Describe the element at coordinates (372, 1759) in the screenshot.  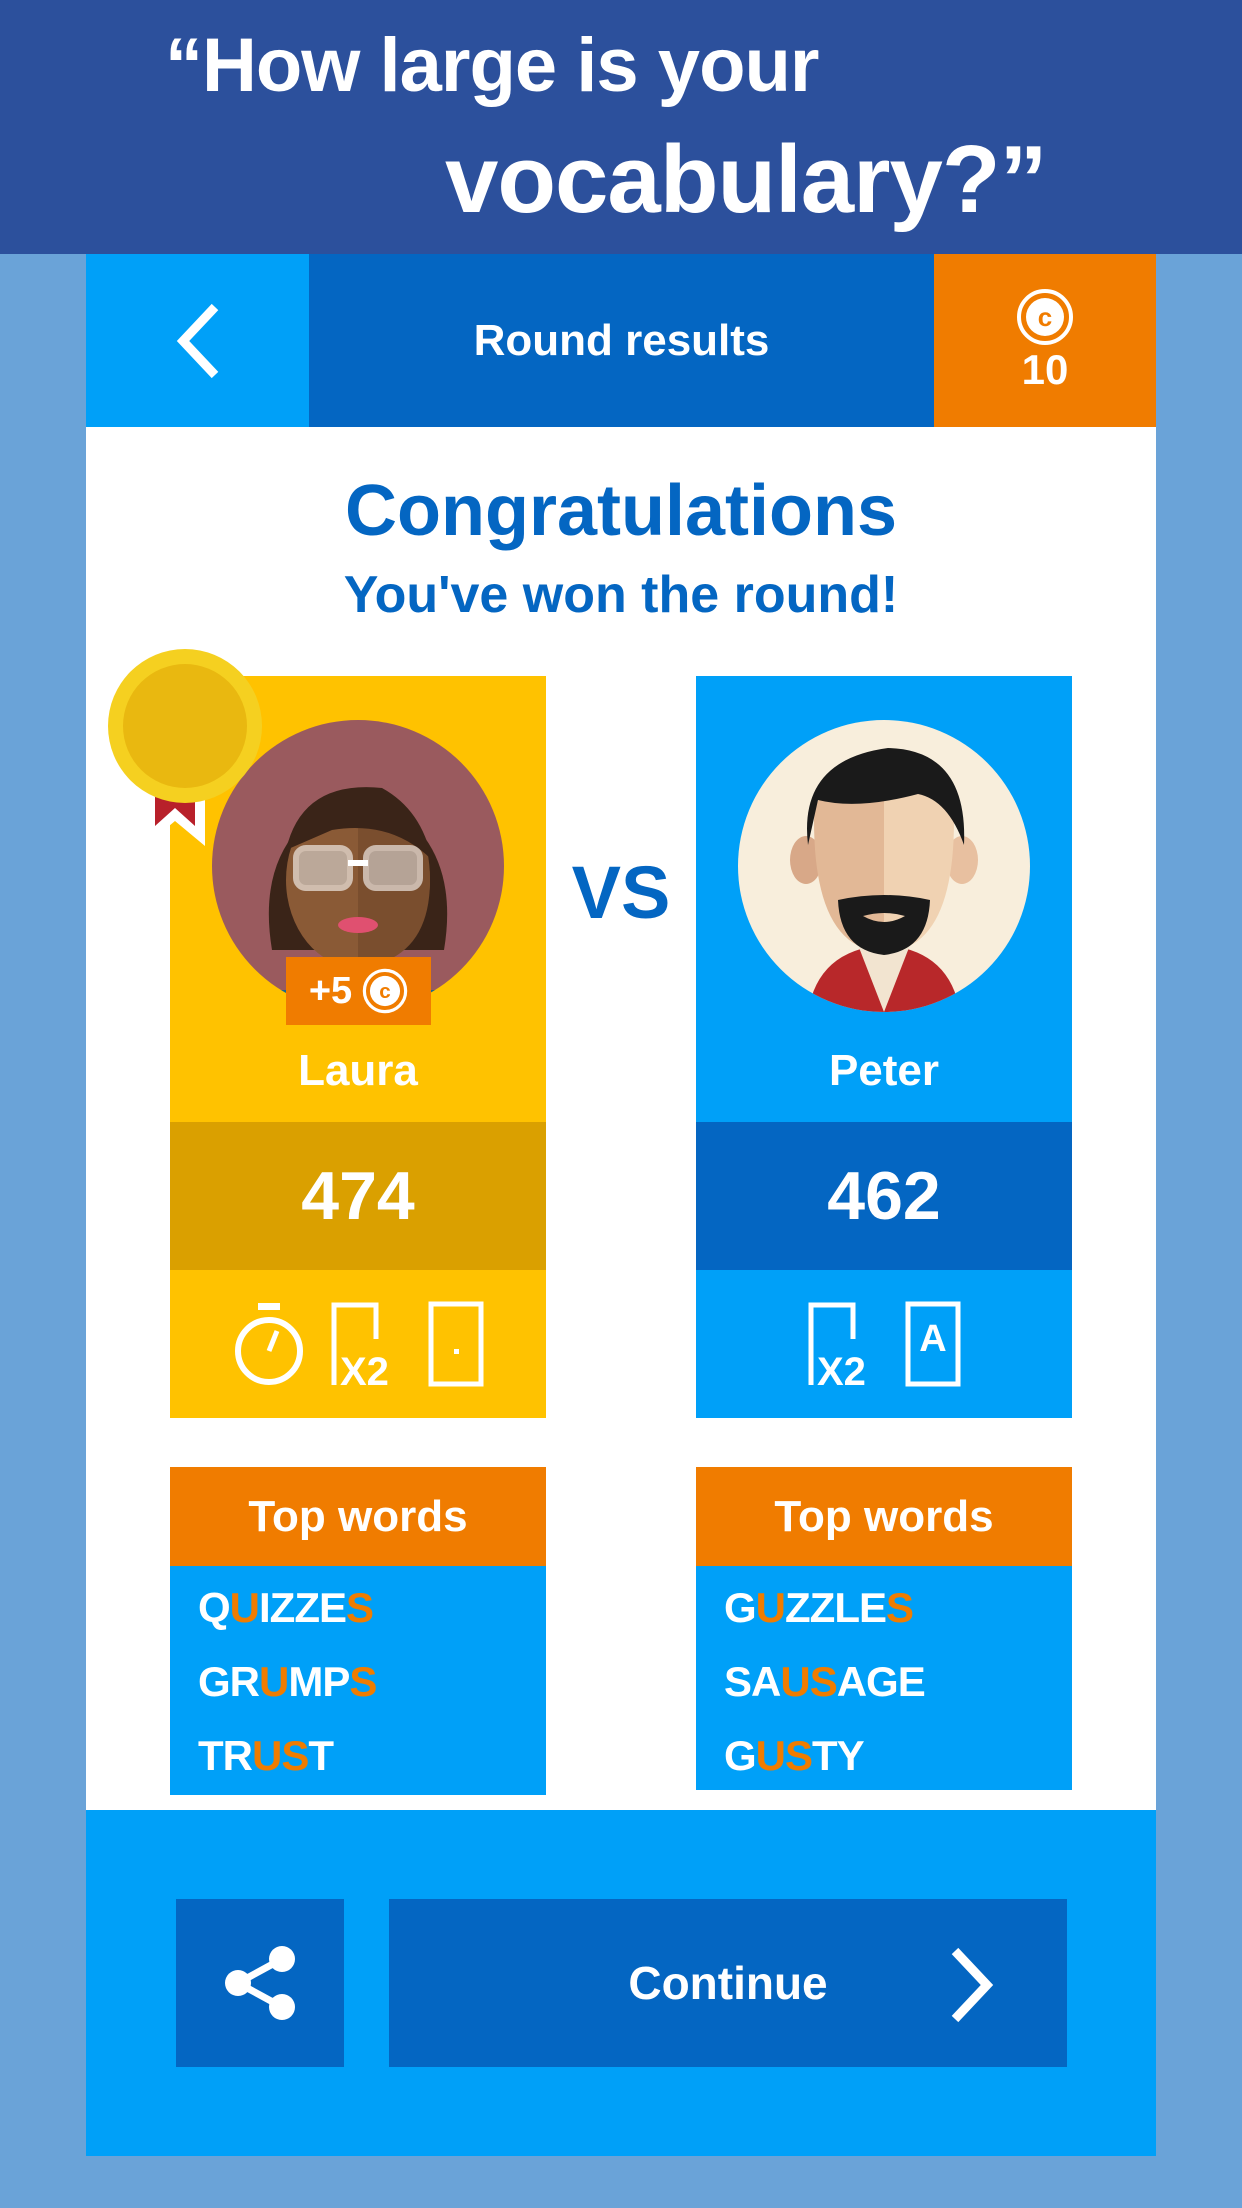
I see `top-word: TRUST` at that location.